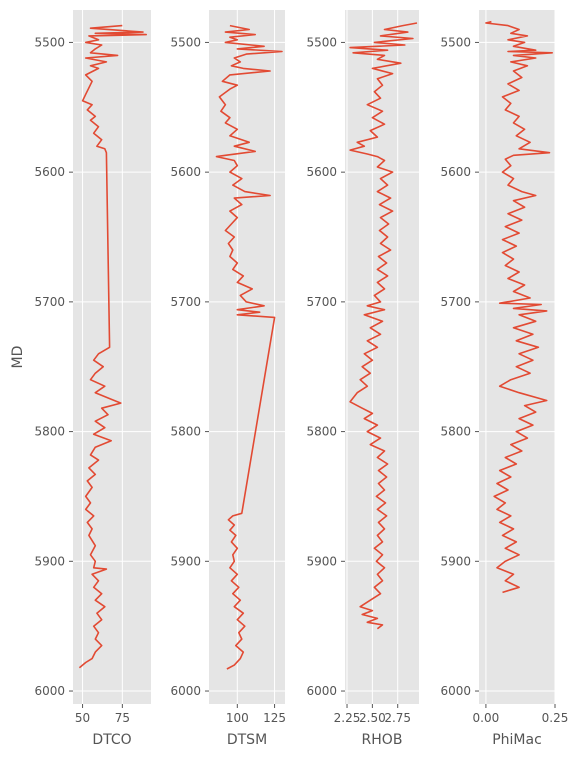 The width and height of the screenshot is (579, 760). I want to click on x-tick-label: 75, so click(122, 718).